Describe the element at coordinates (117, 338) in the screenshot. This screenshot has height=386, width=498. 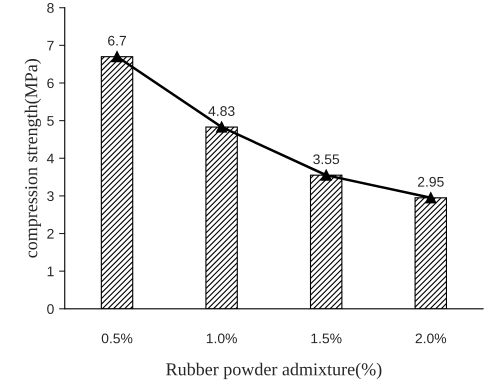
I see `x-tick-label: 0.5%` at that location.